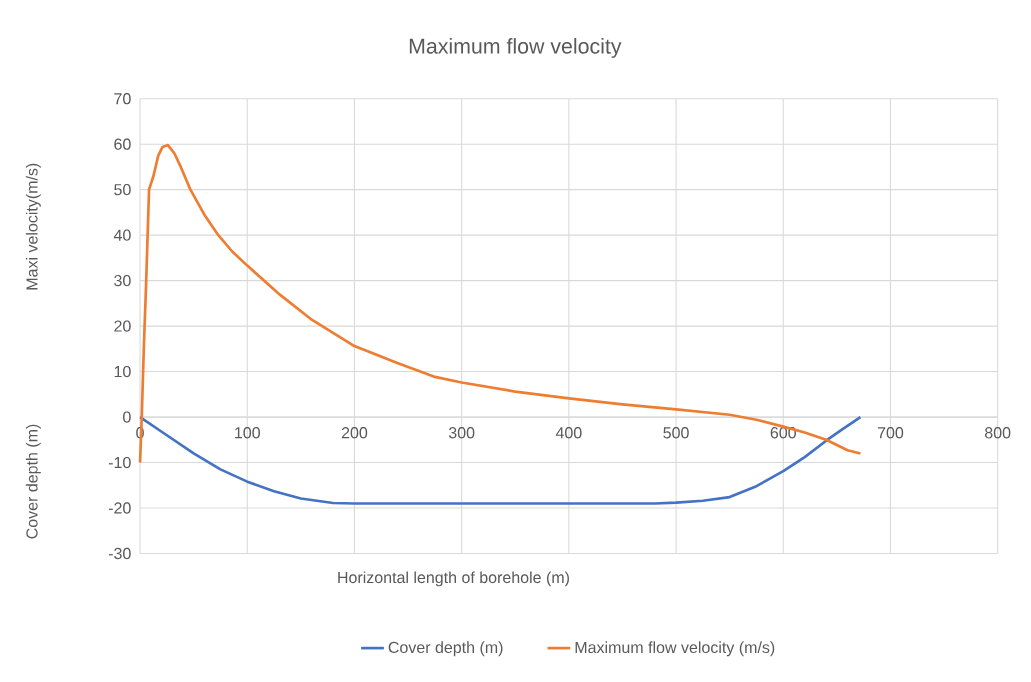 The image size is (1031, 682). Describe the element at coordinates (998, 433) in the screenshot. I see `x-tick-label: 800` at that location.